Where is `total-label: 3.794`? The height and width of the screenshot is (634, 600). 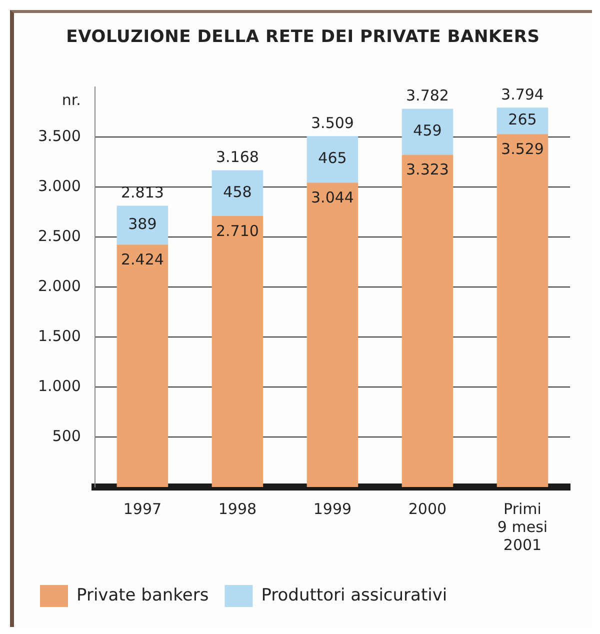
total-label: 3.794 is located at coordinates (522, 94).